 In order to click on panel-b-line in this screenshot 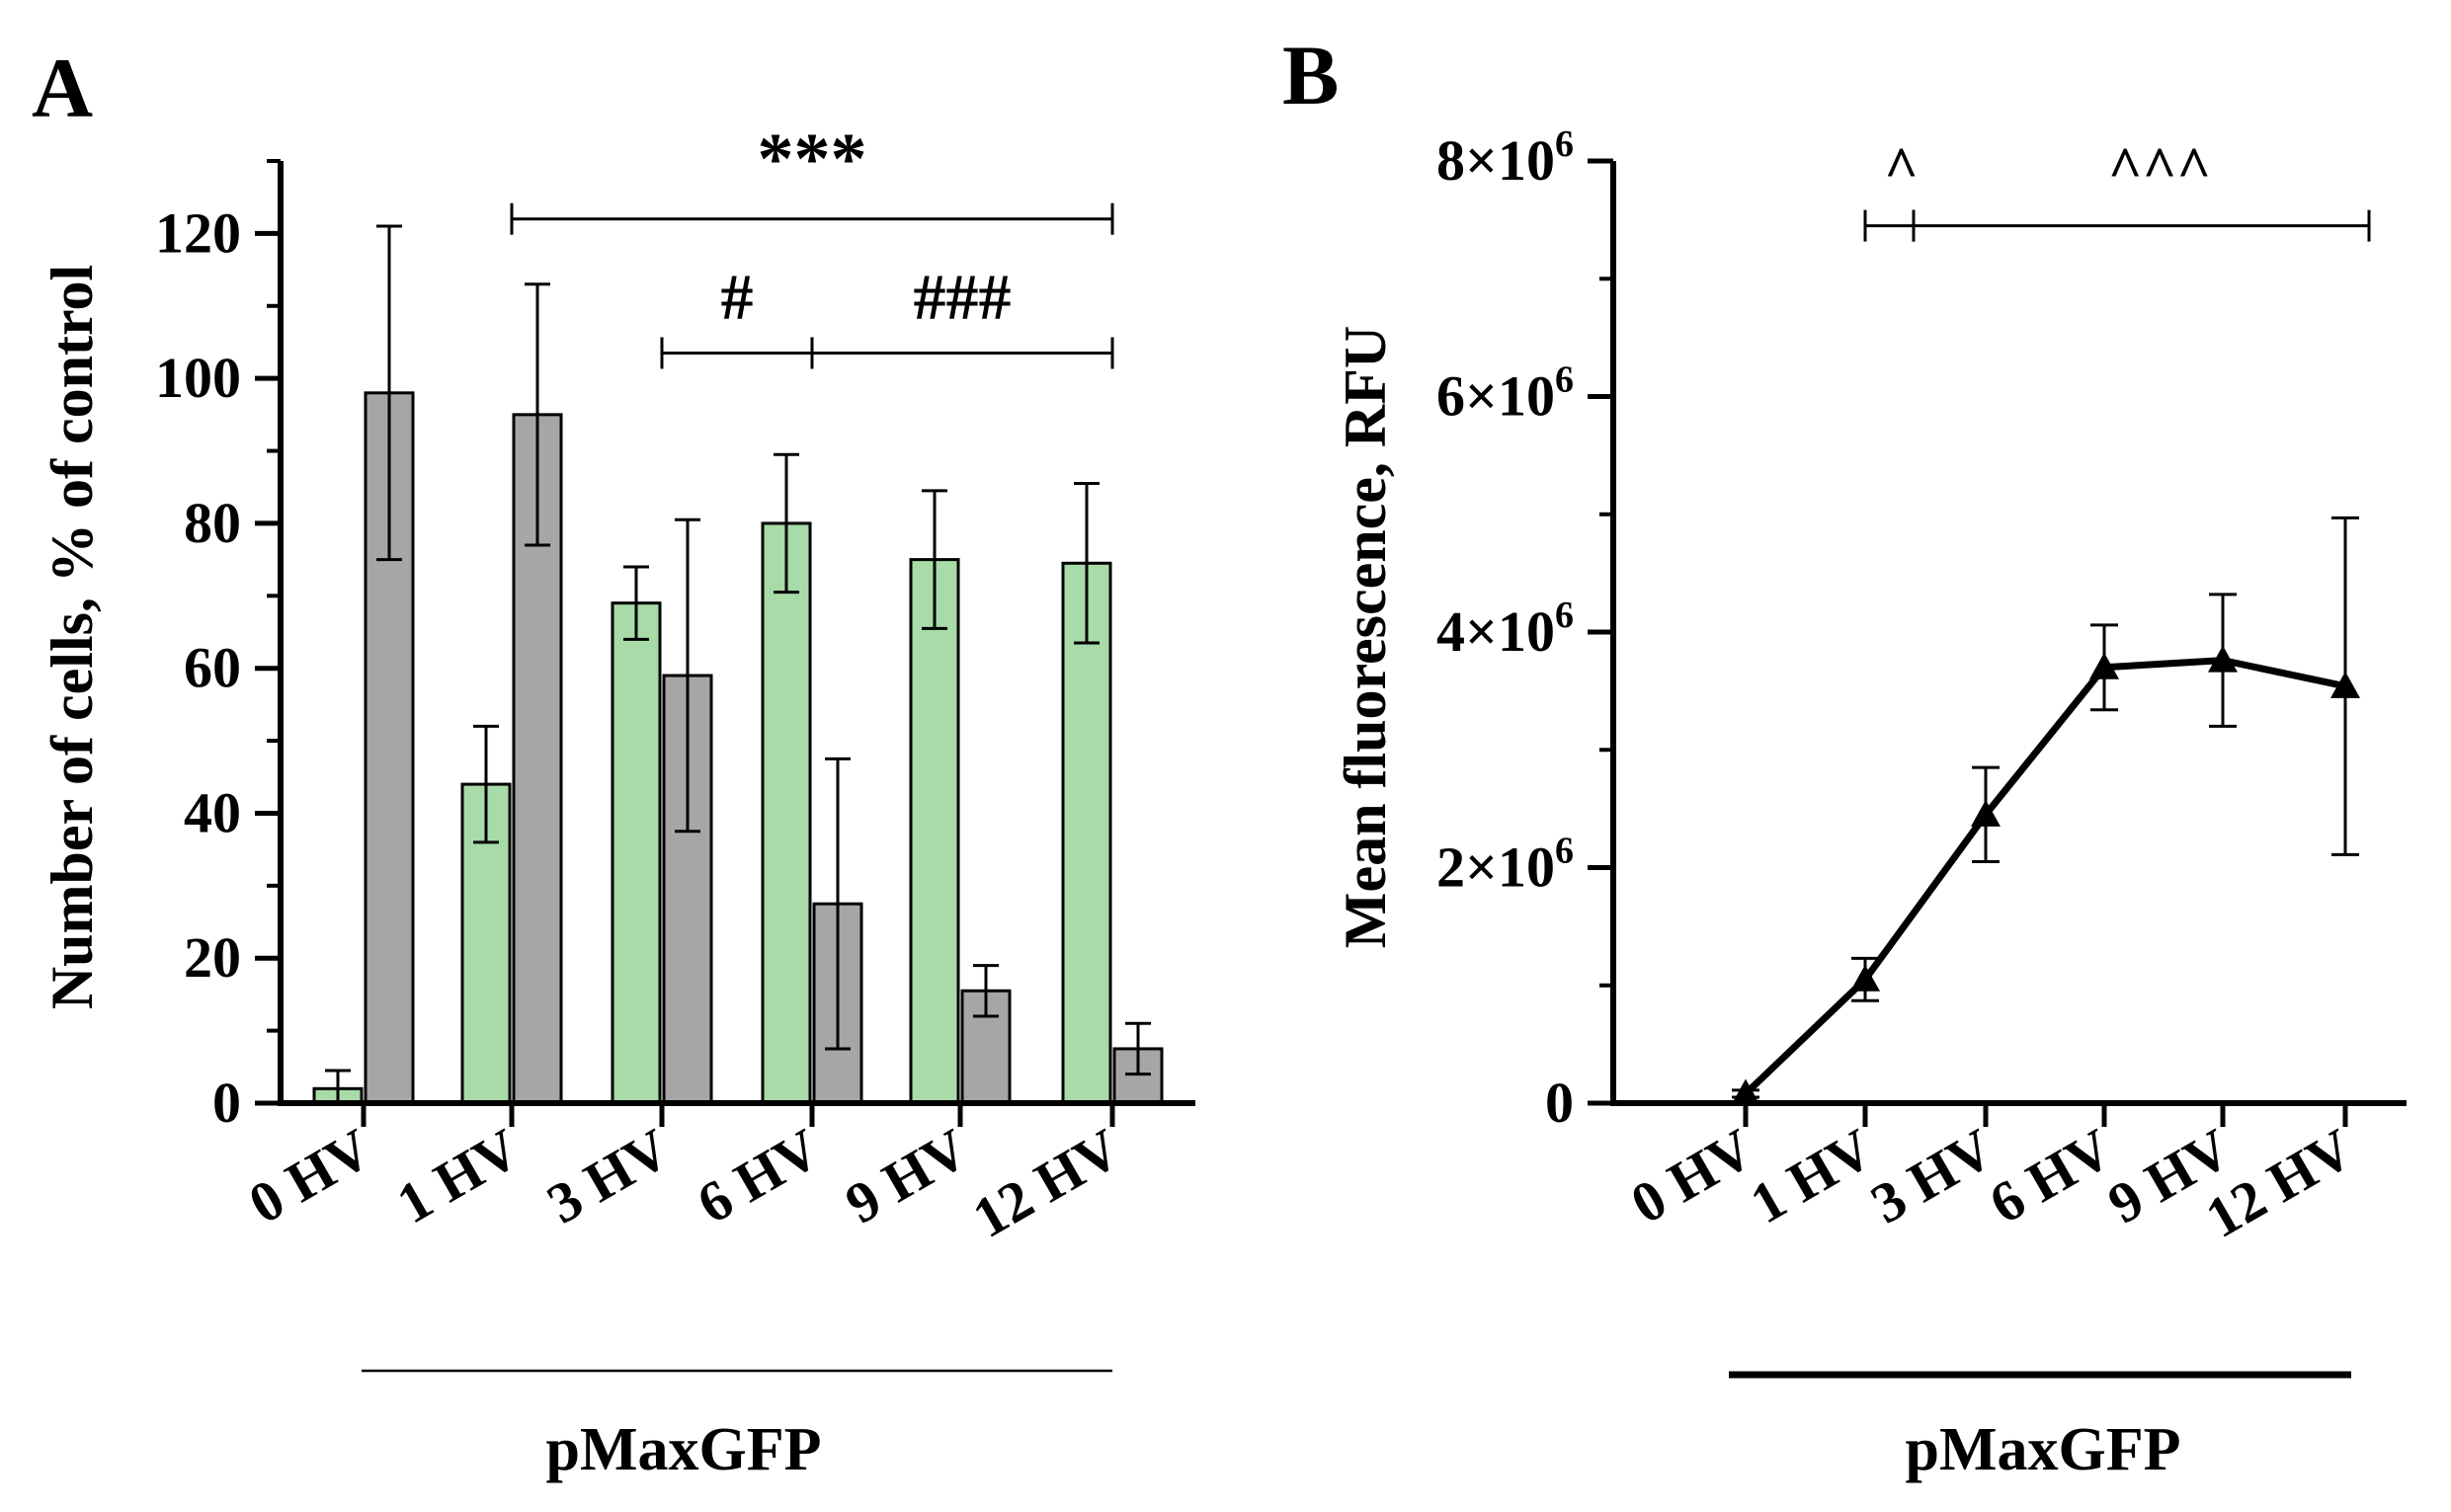, I will do `click(2044, 877)`.